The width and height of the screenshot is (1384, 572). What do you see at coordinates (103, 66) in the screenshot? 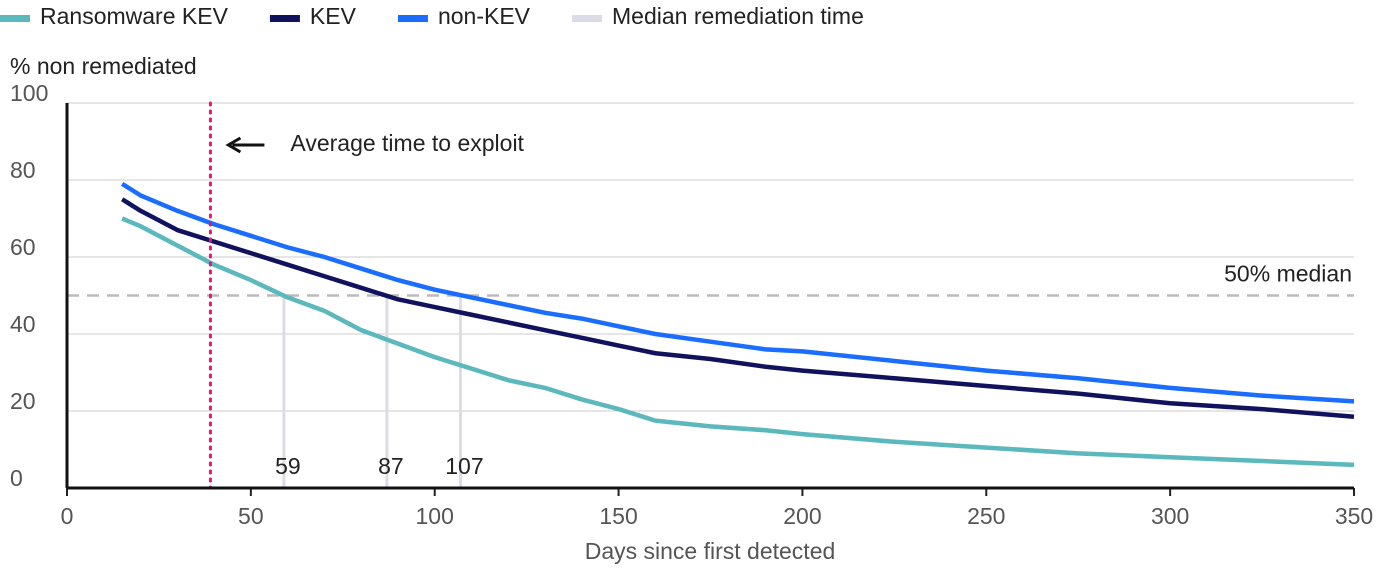
I see `y-axis-label: % non remediated` at bounding box center [103, 66].